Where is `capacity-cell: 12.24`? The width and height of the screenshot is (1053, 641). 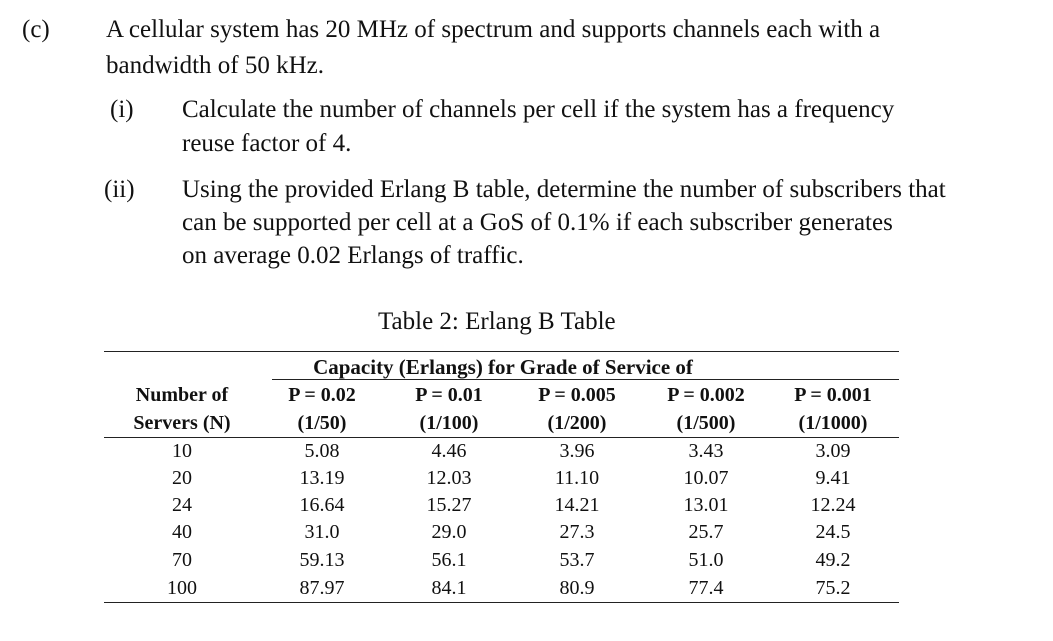
capacity-cell: 12.24 is located at coordinates (833, 505).